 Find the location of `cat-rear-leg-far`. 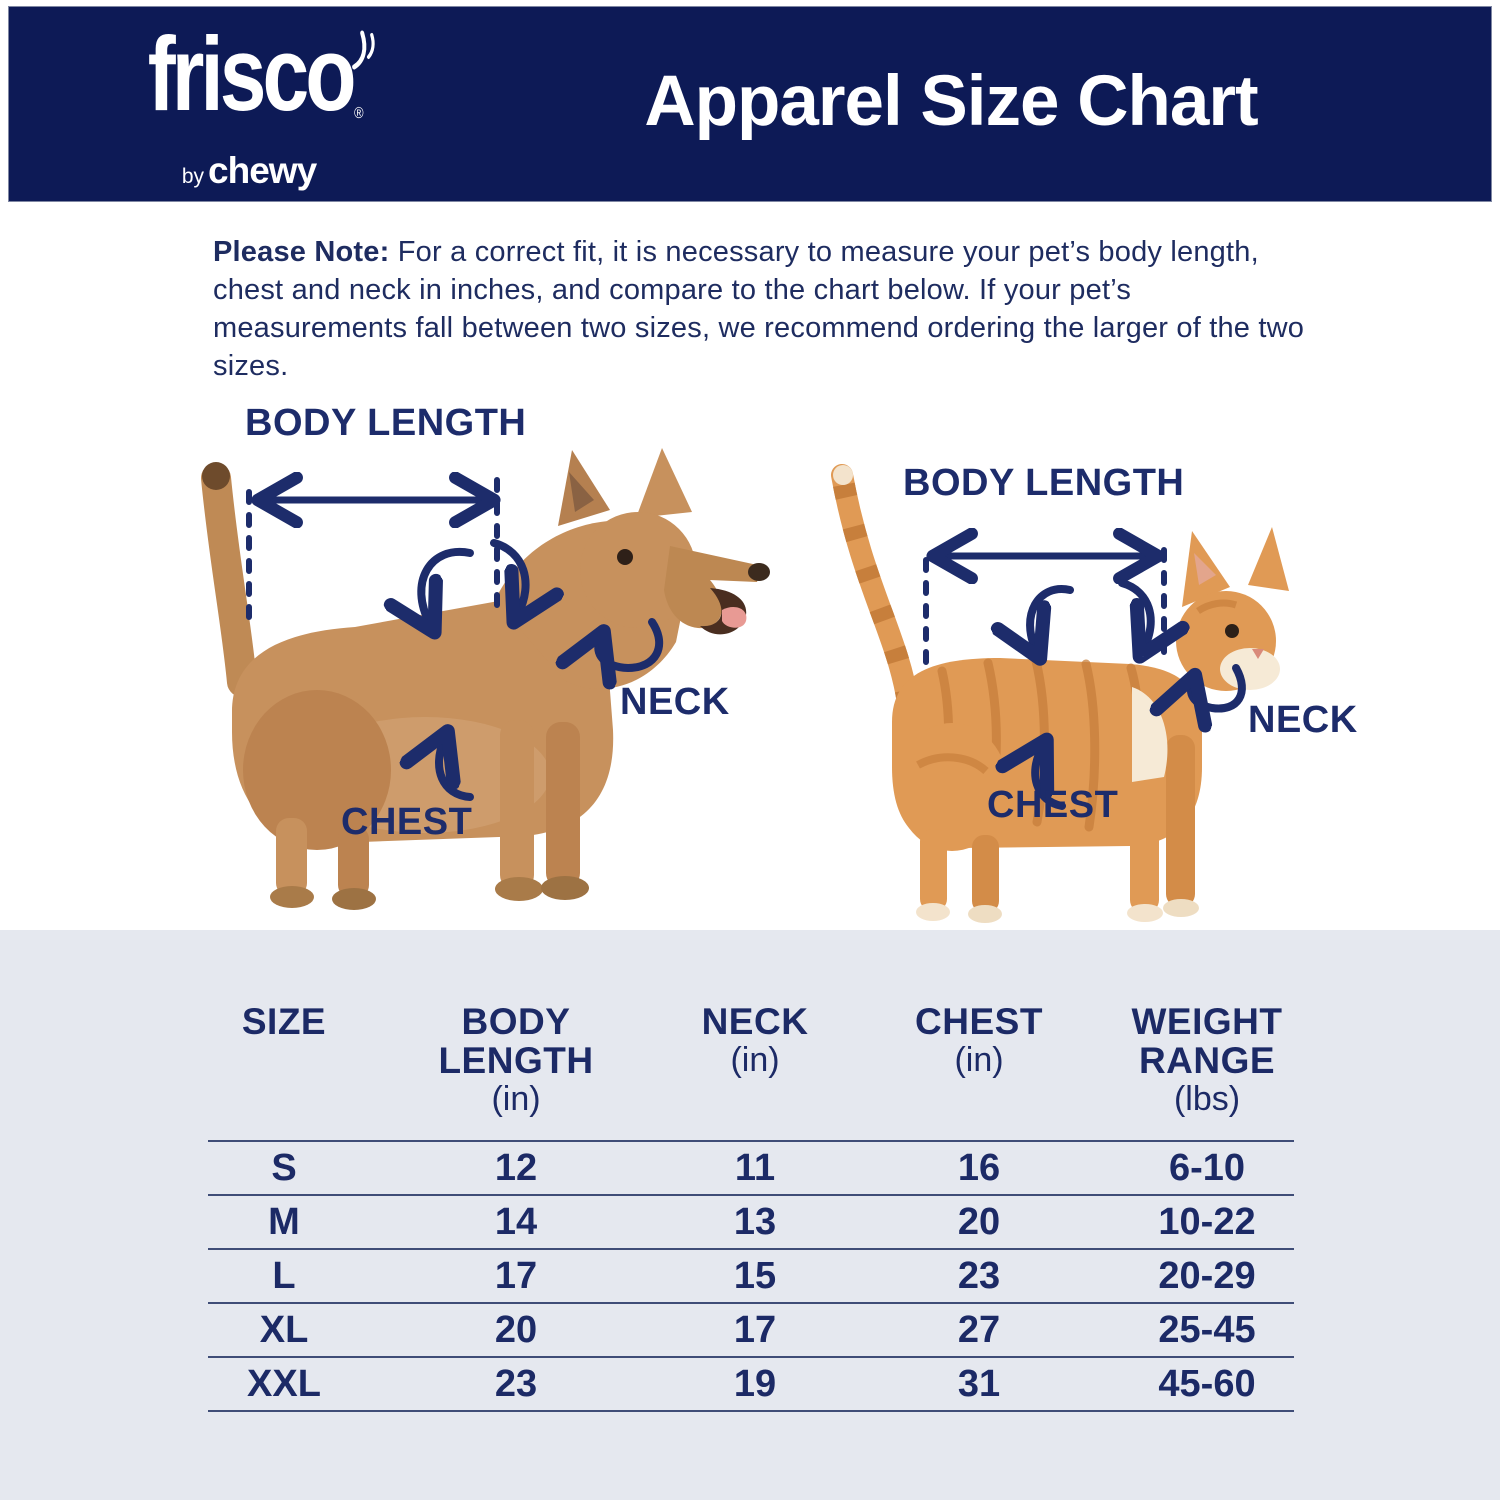

cat-rear-leg-far is located at coordinates (985, 874).